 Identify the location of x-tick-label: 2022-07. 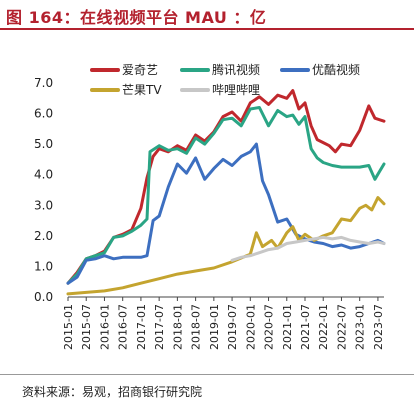
(341, 327).